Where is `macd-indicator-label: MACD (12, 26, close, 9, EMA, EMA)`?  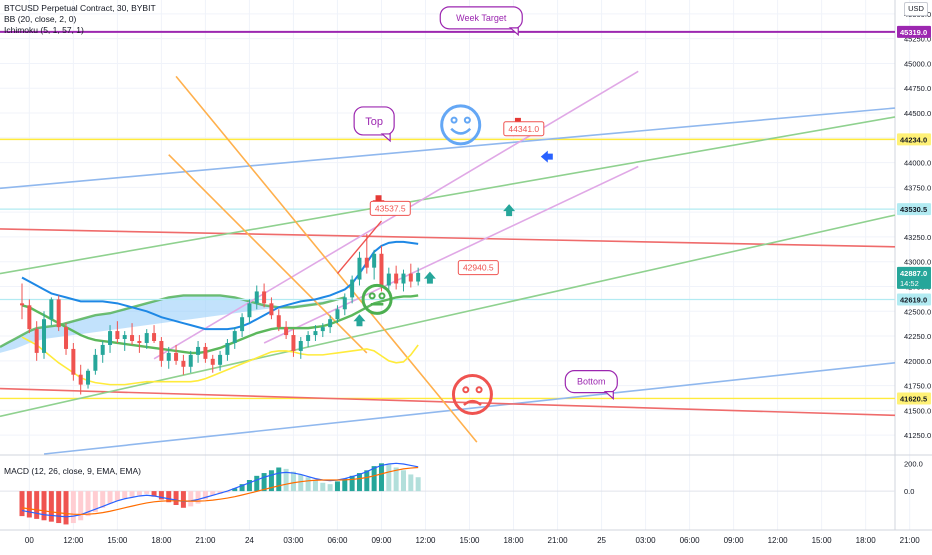 macd-indicator-label: MACD (12, 26, close, 9, EMA, EMA) is located at coordinates (72, 471).